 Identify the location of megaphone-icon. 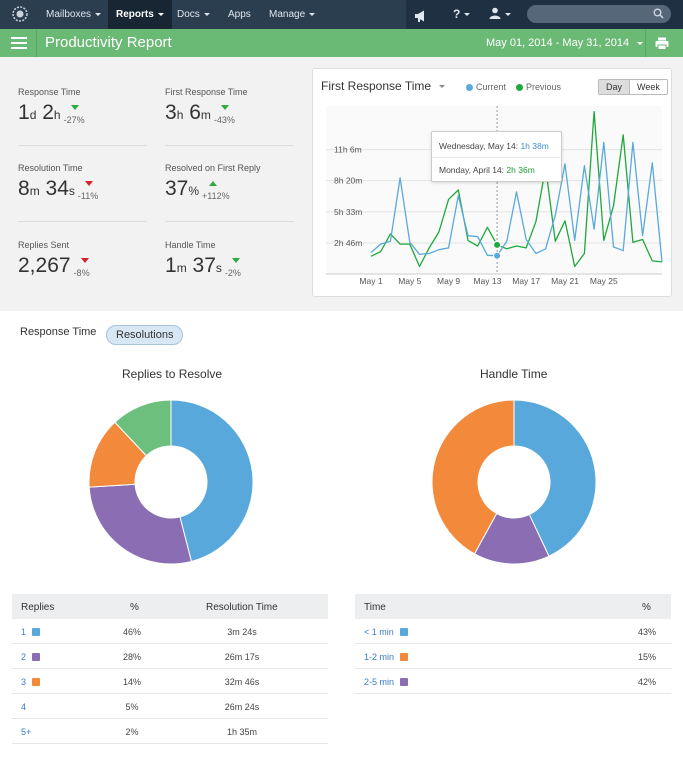
(421, 16).